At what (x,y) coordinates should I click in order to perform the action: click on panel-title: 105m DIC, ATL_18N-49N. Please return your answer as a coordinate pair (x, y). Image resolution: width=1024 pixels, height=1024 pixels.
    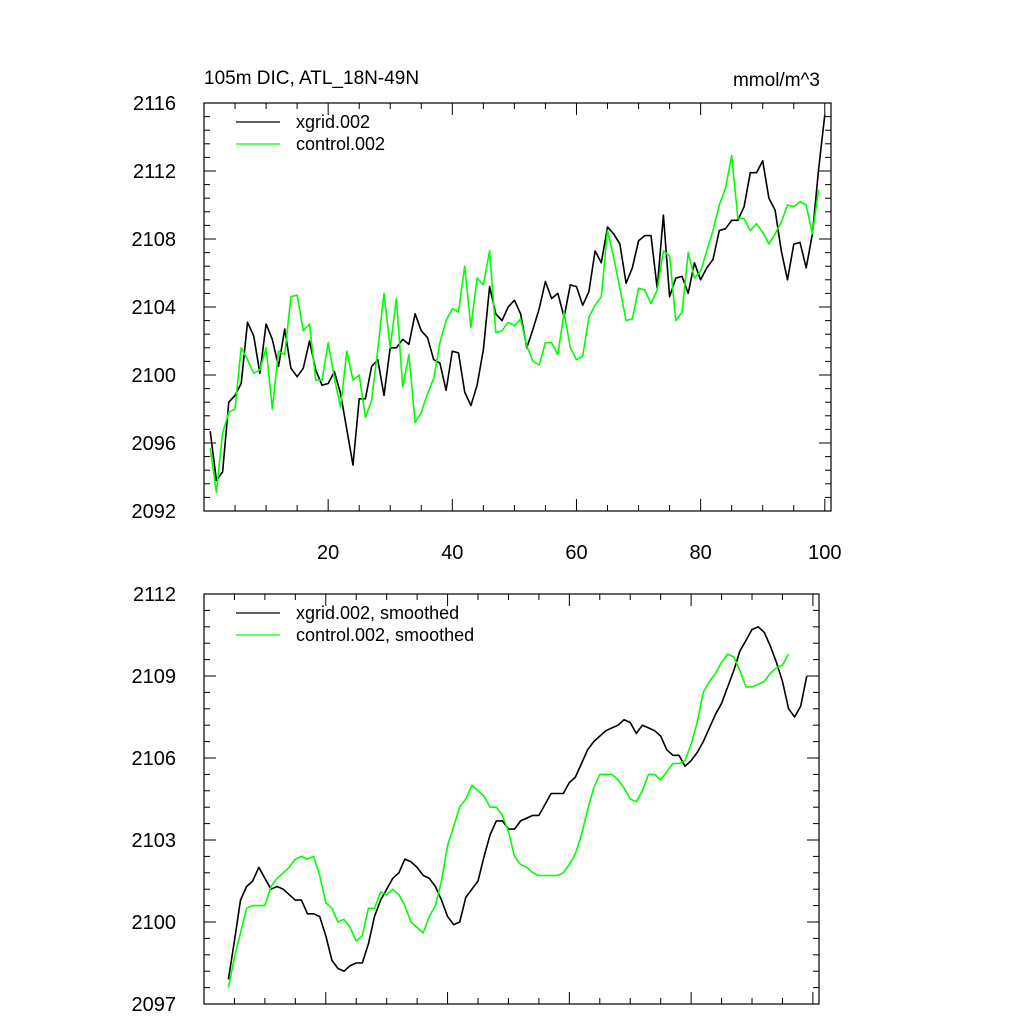
    Looking at the image, I should click on (311, 78).